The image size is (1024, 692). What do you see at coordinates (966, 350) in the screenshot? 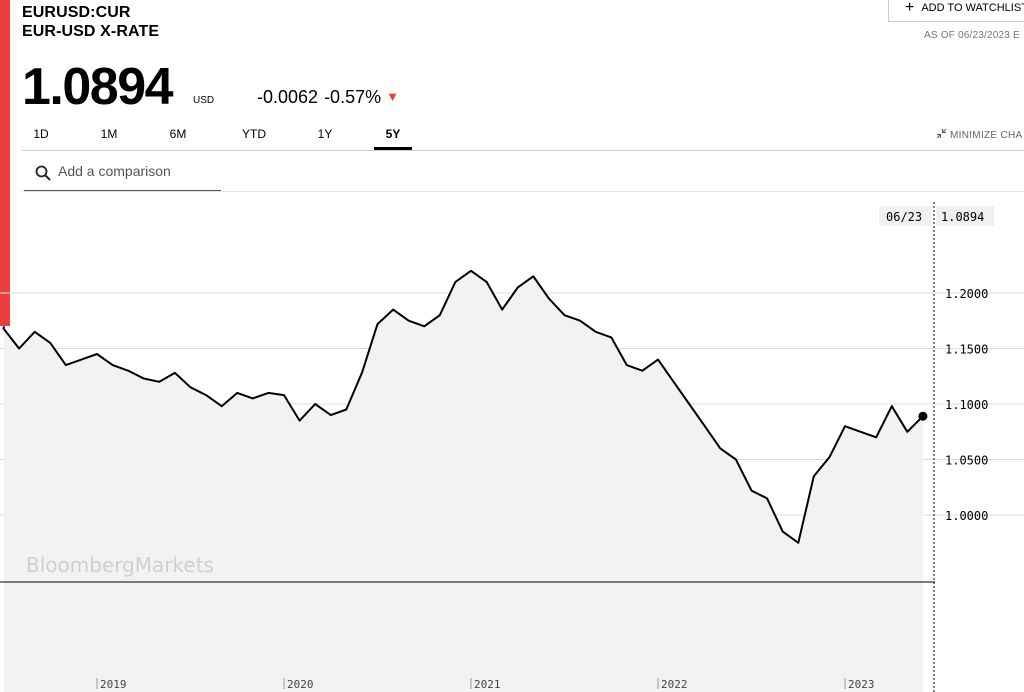
I see `y-tick-label: 1.1500` at bounding box center [966, 350].